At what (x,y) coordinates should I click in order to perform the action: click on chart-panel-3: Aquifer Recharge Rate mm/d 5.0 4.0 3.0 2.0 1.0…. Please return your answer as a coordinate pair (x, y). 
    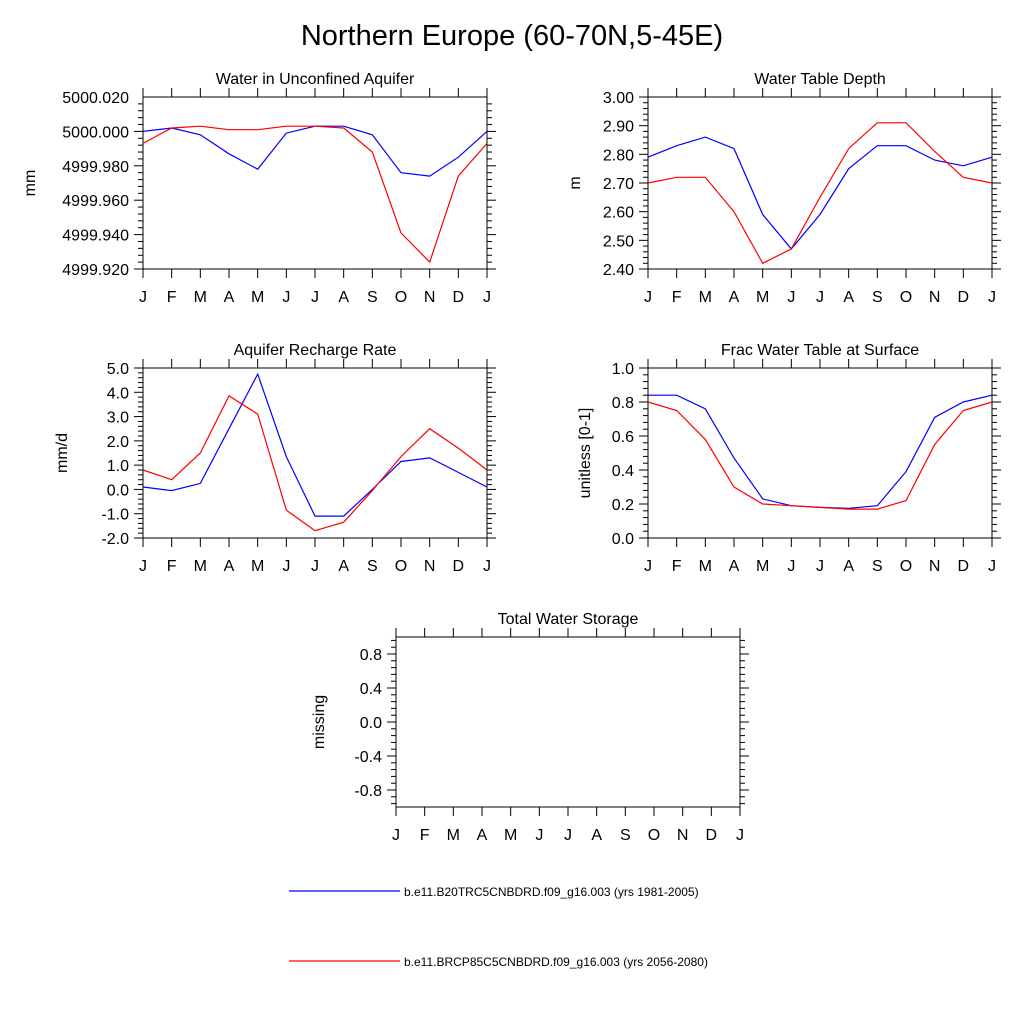
    Looking at the image, I should click on (275, 458).